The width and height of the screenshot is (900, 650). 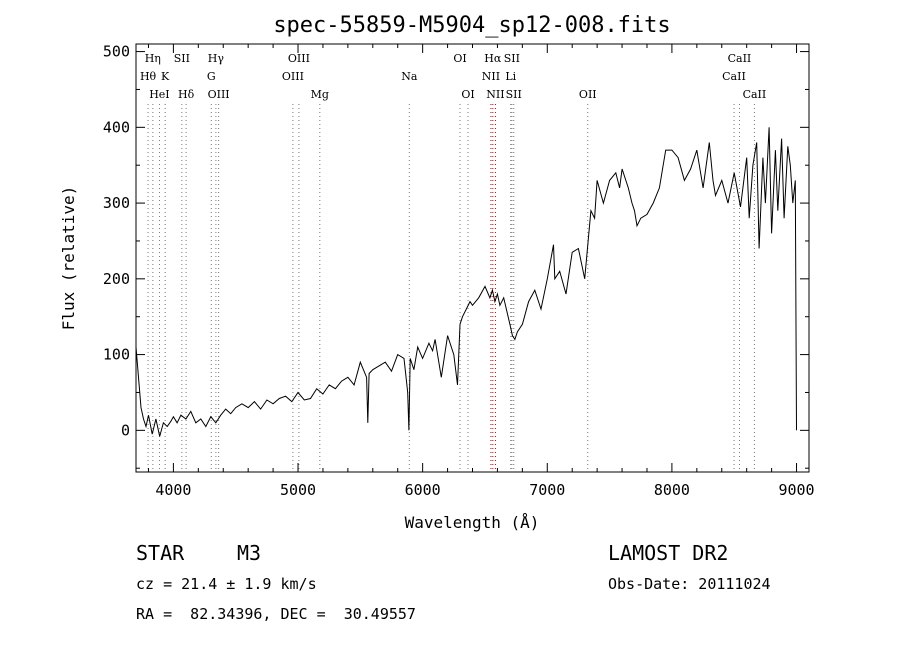 I want to click on line-marker-label: Mg, so click(x=320, y=94).